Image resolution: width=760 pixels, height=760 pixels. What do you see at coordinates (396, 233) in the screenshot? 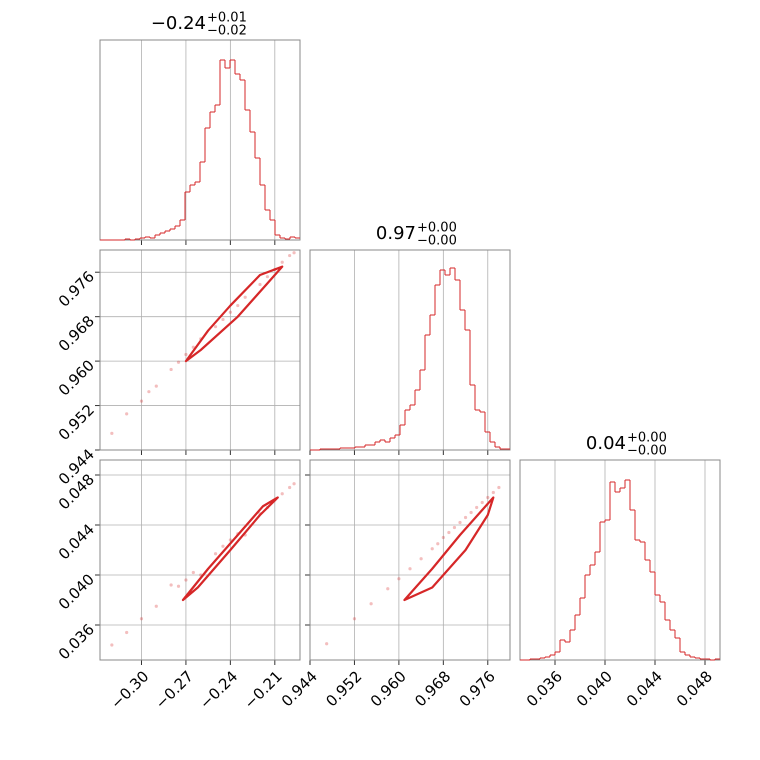
I see `panel-title: 0.97` at bounding box center [396, 233].